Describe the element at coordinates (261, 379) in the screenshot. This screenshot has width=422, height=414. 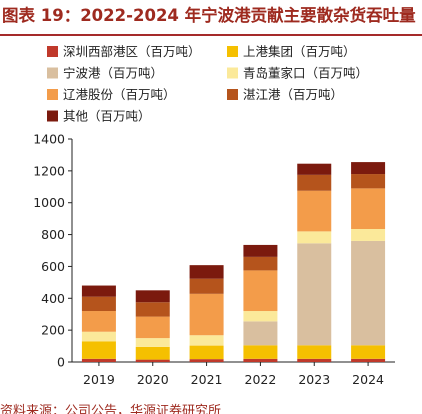
I see `x-tick-label: 2022` at that location.